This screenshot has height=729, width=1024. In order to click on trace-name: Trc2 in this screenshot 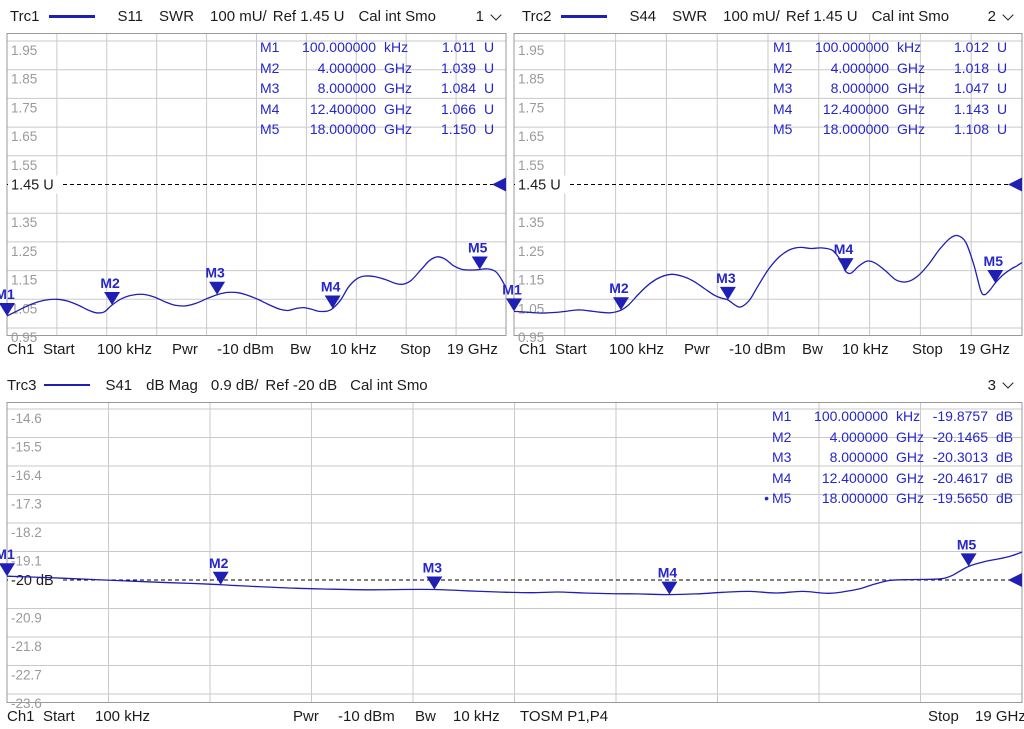, I will do `click(537, 16)`.